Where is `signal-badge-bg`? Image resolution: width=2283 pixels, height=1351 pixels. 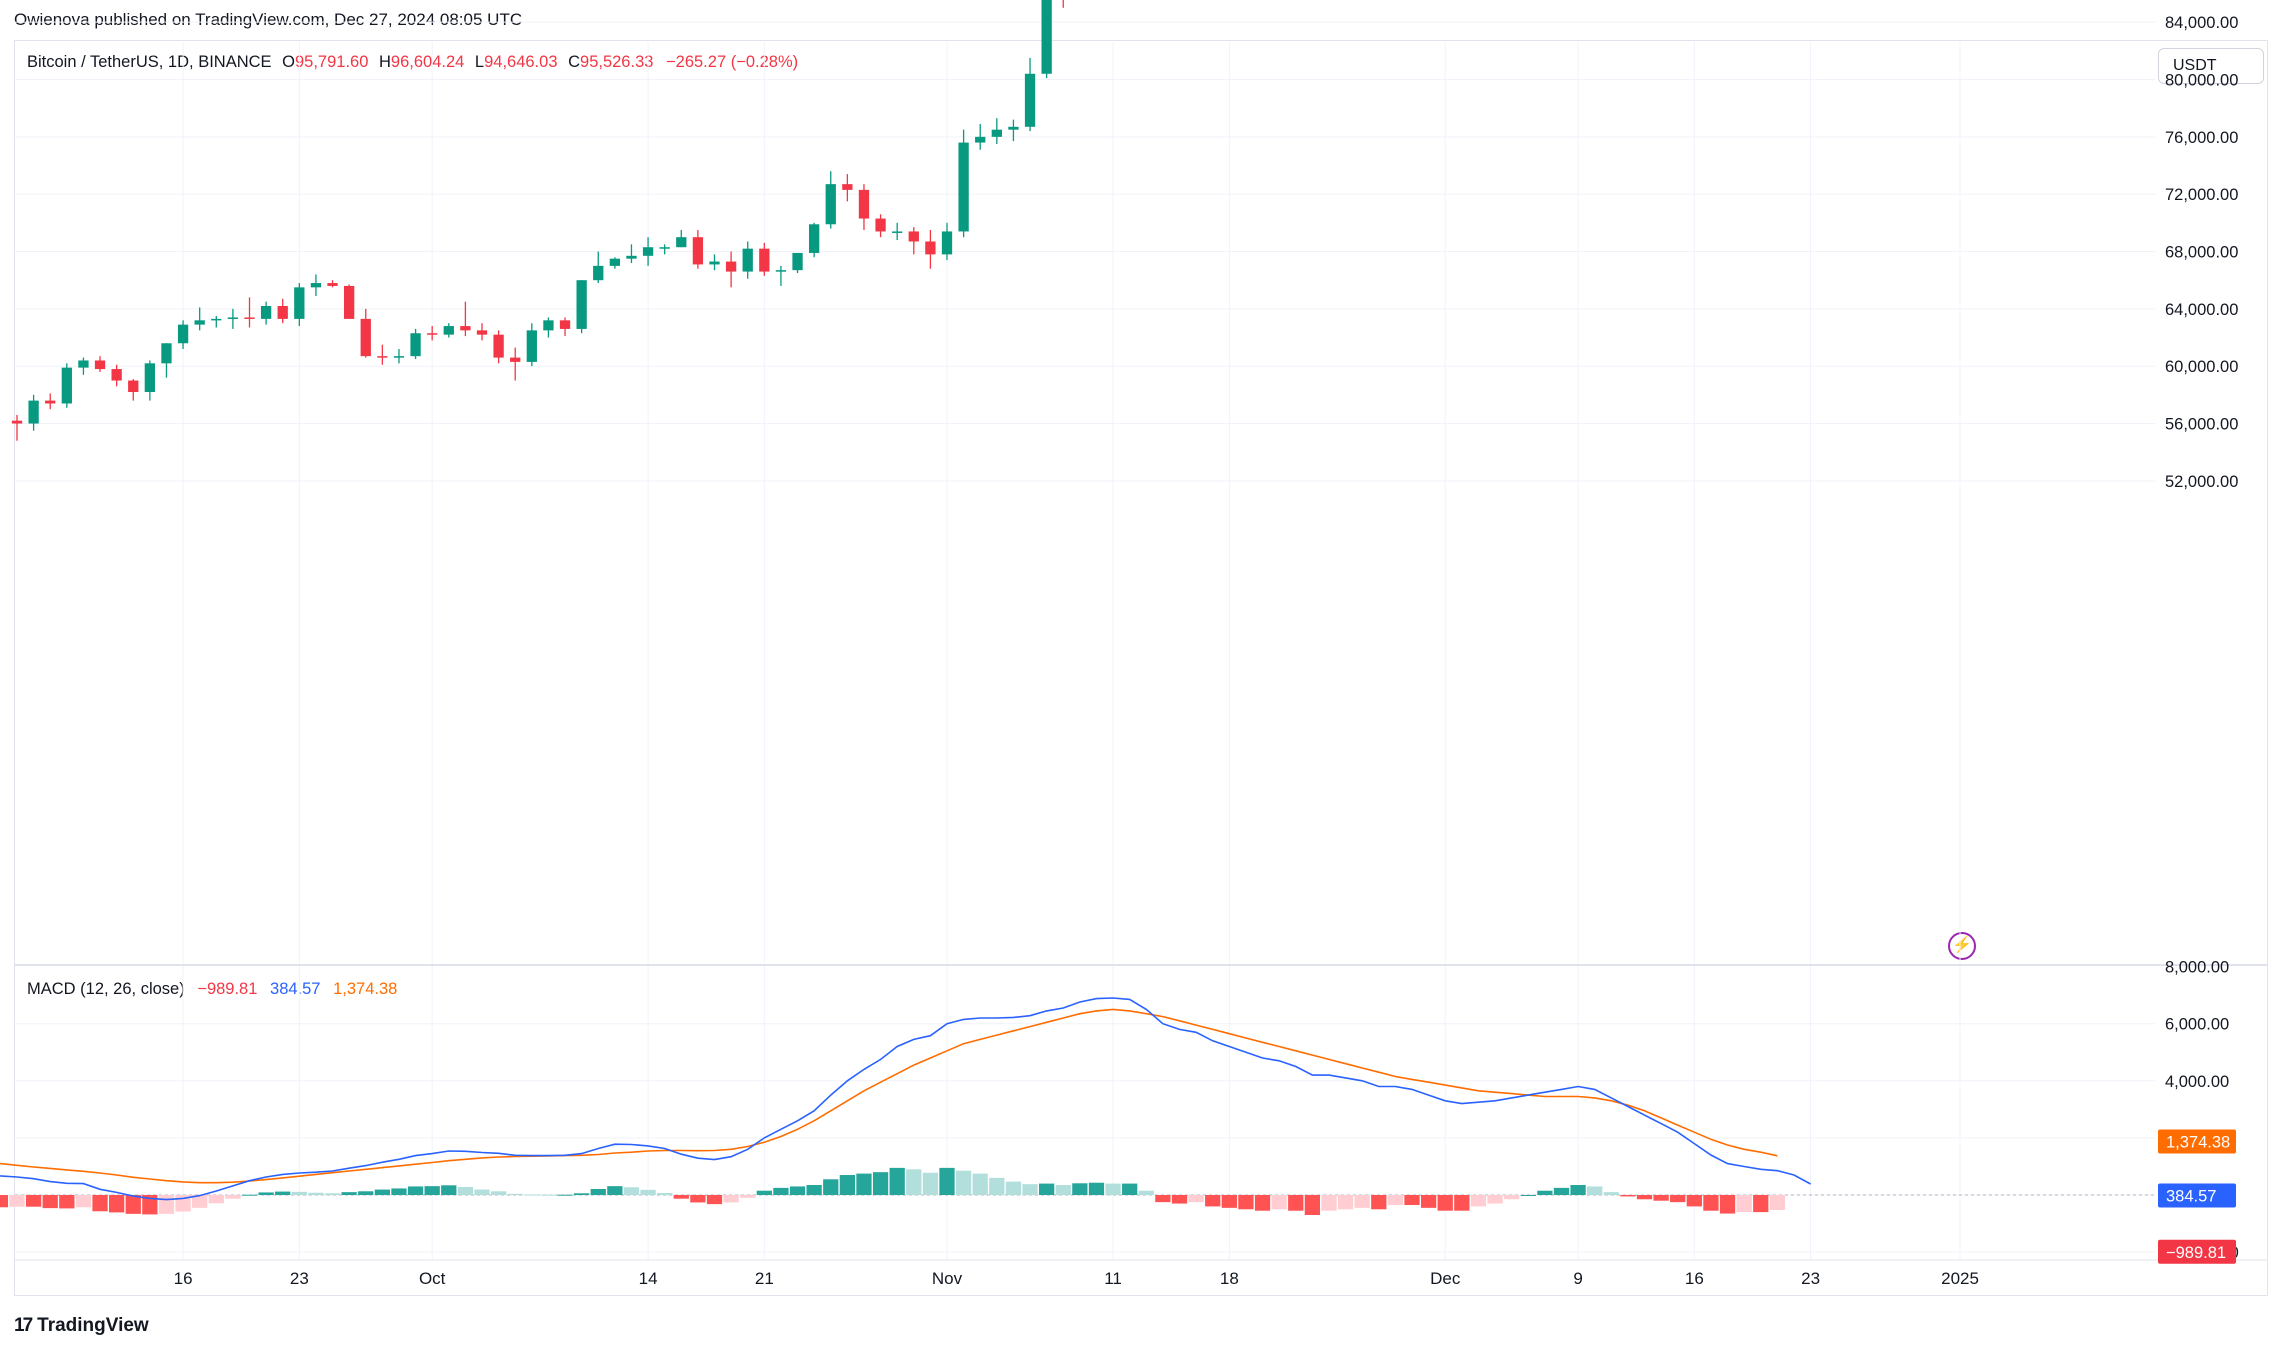
signal-badge-bg is located at coordinates (2197, 1141).